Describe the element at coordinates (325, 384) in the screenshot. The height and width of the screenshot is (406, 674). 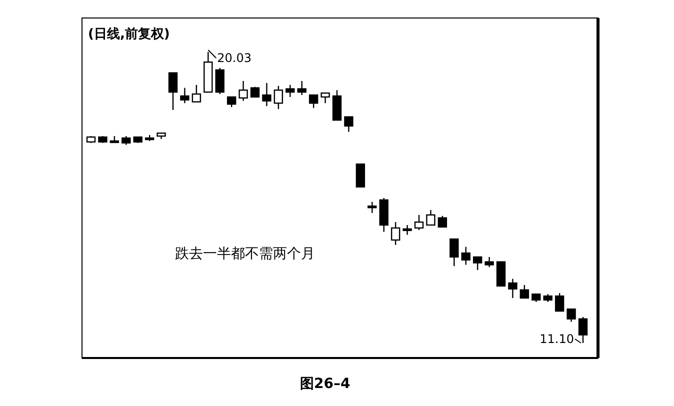
I see `caption: 图26–4` at that location.